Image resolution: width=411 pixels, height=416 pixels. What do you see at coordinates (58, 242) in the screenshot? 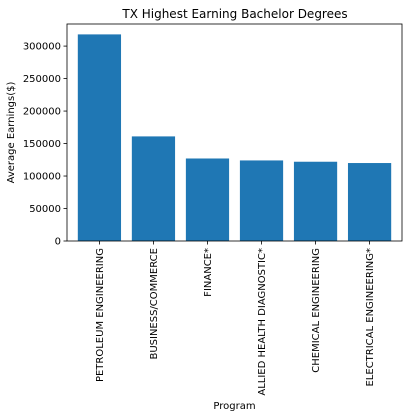
I see `y-tick-label: 0` at bounding box center [58, 242].